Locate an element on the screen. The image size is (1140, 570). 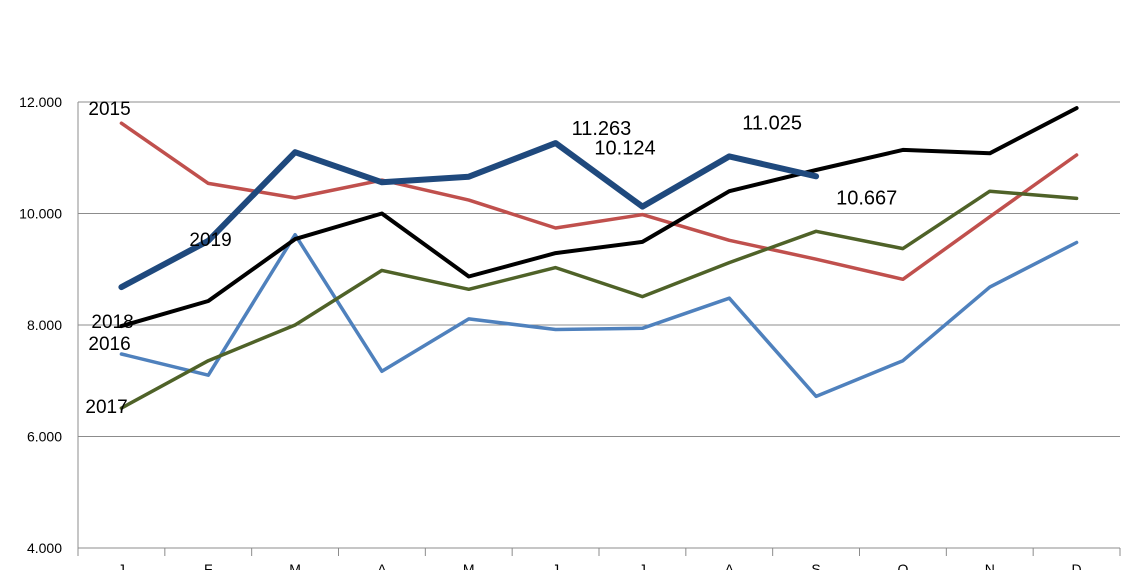
series-name-label-2019: 2019 is located at coordinates (210, 240).